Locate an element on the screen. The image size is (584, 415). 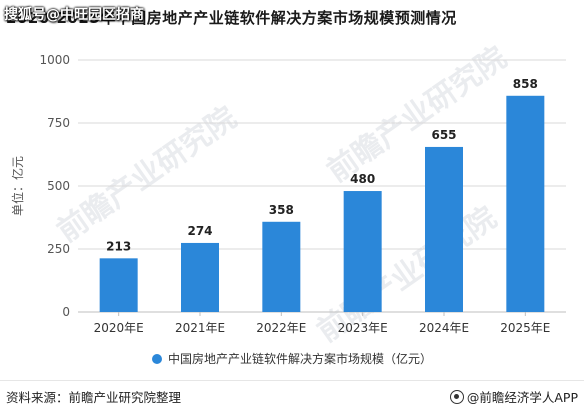
x-tick-label: 2020年E is located at coordinates (119, 328).